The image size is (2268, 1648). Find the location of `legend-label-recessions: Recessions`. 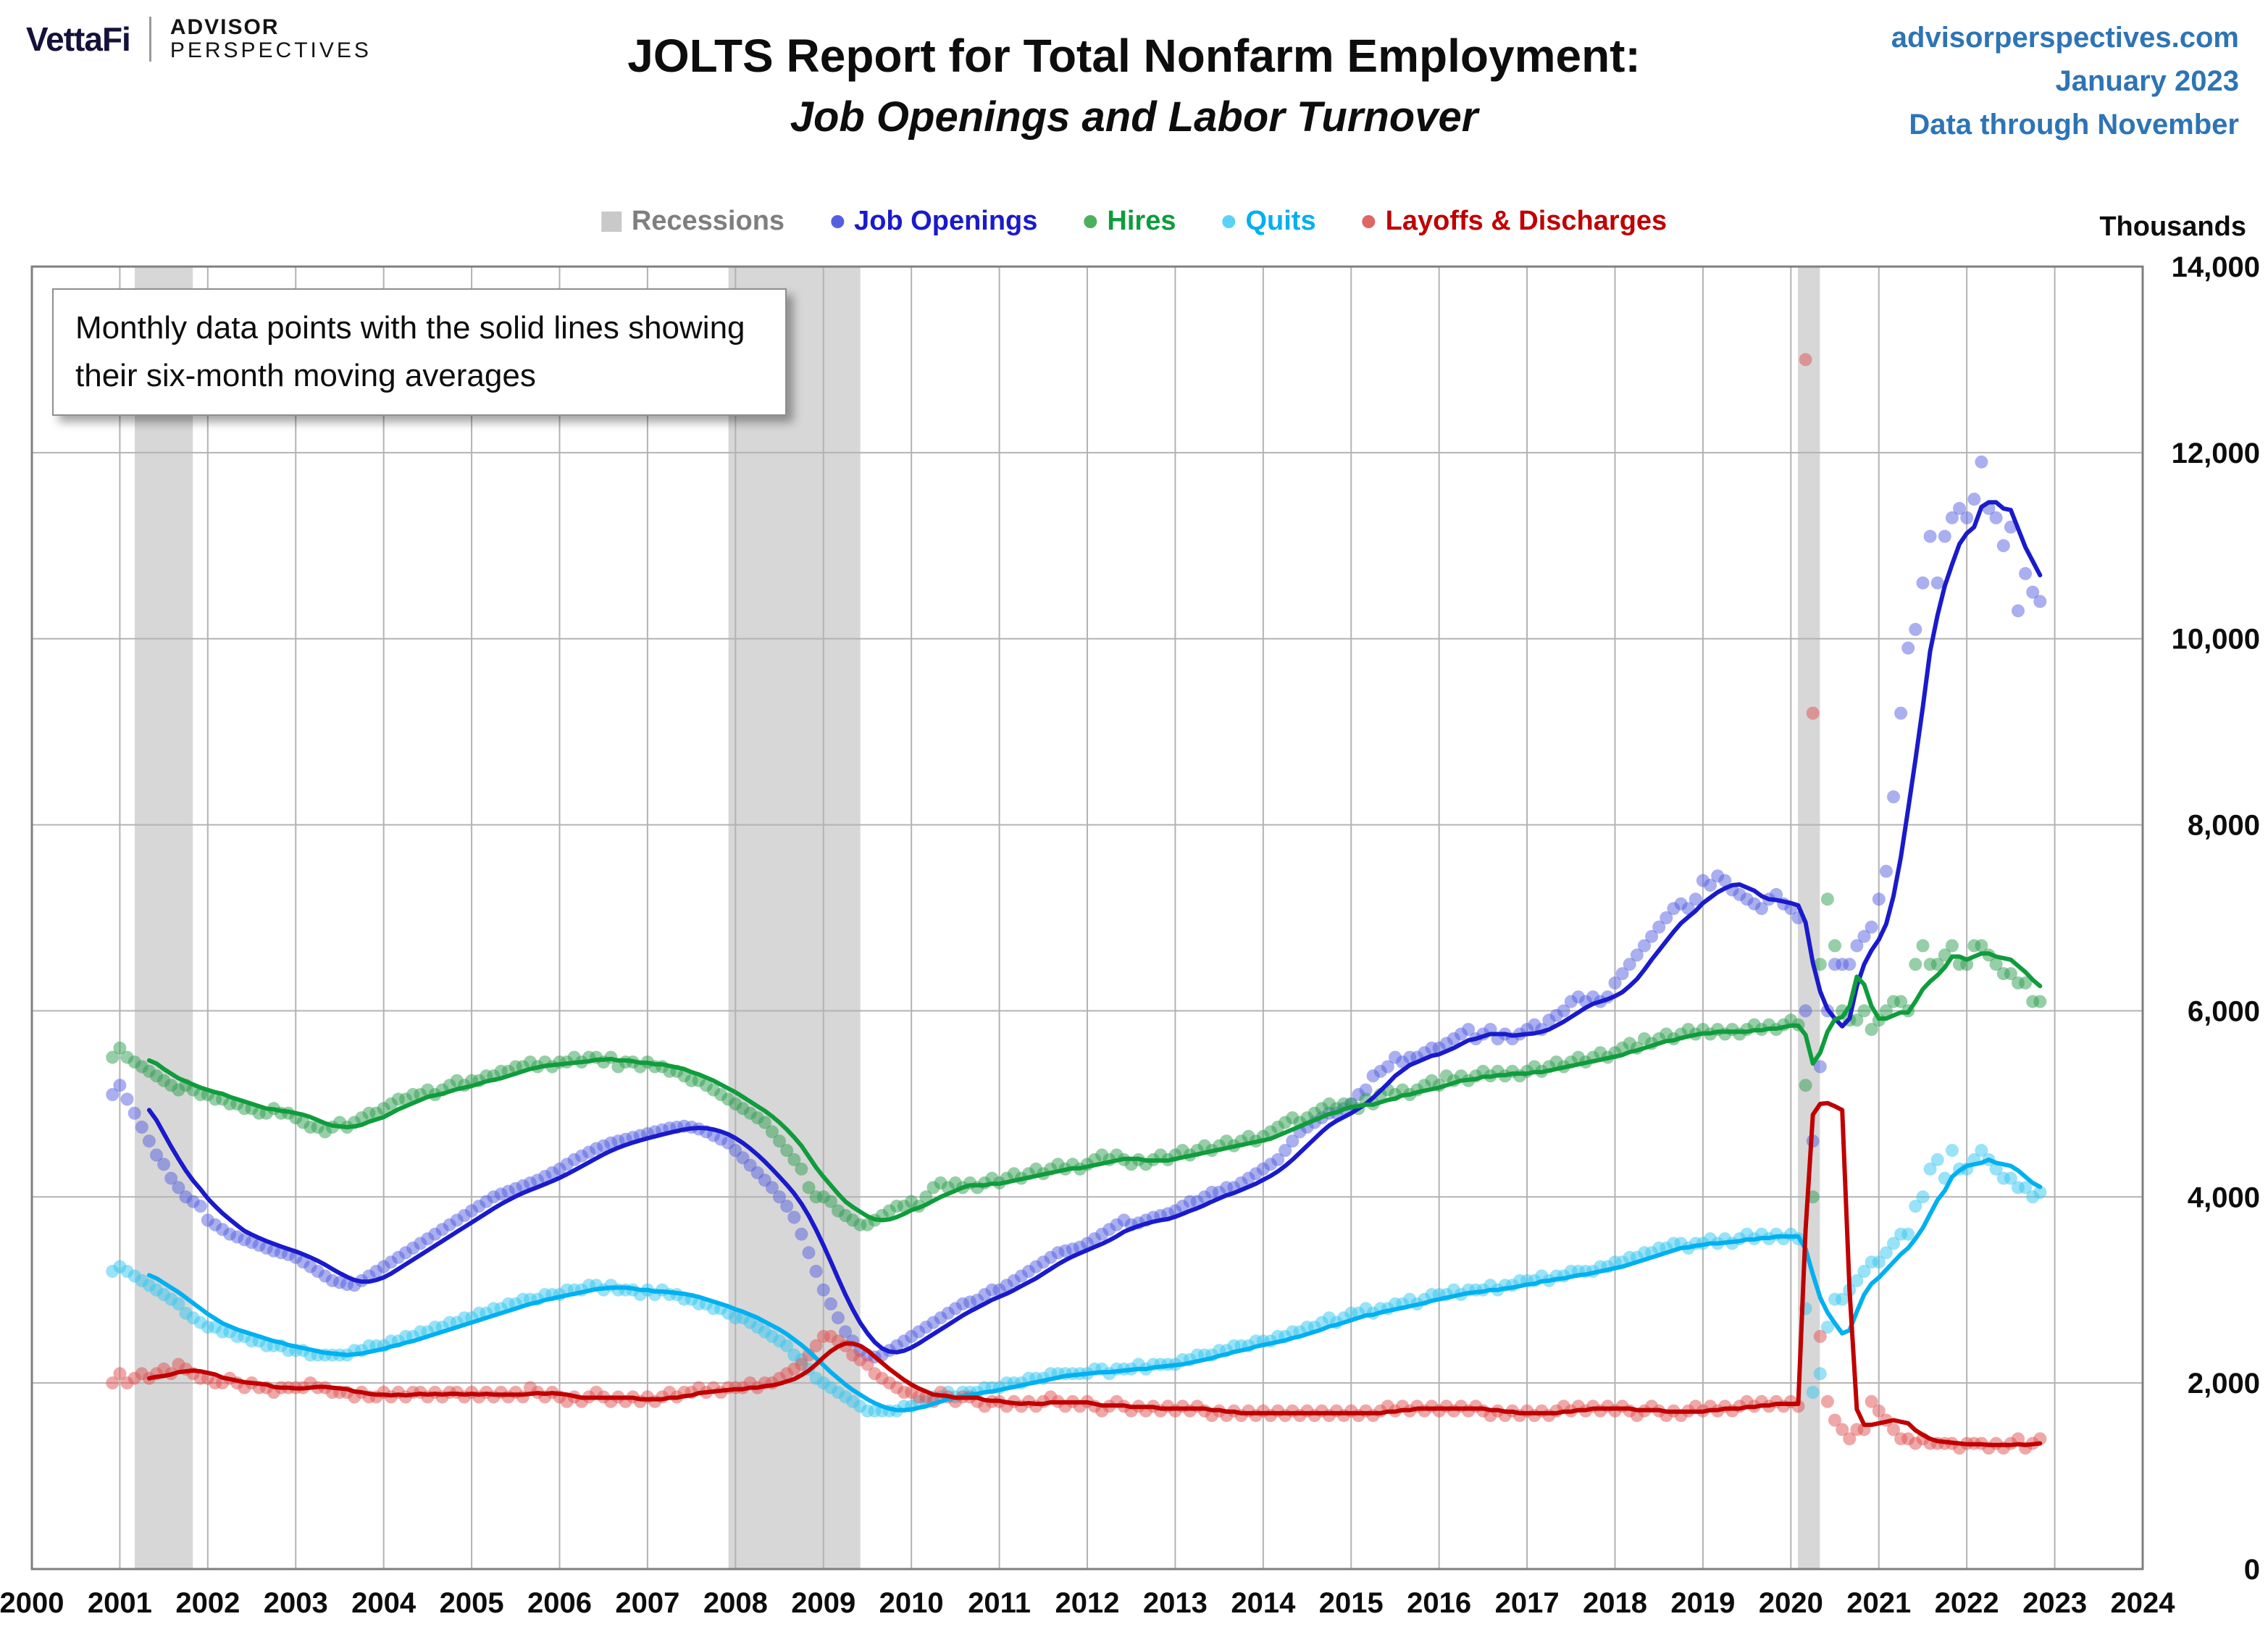

legend-label-recessions: Recessions is located at coordinates (708, 221).